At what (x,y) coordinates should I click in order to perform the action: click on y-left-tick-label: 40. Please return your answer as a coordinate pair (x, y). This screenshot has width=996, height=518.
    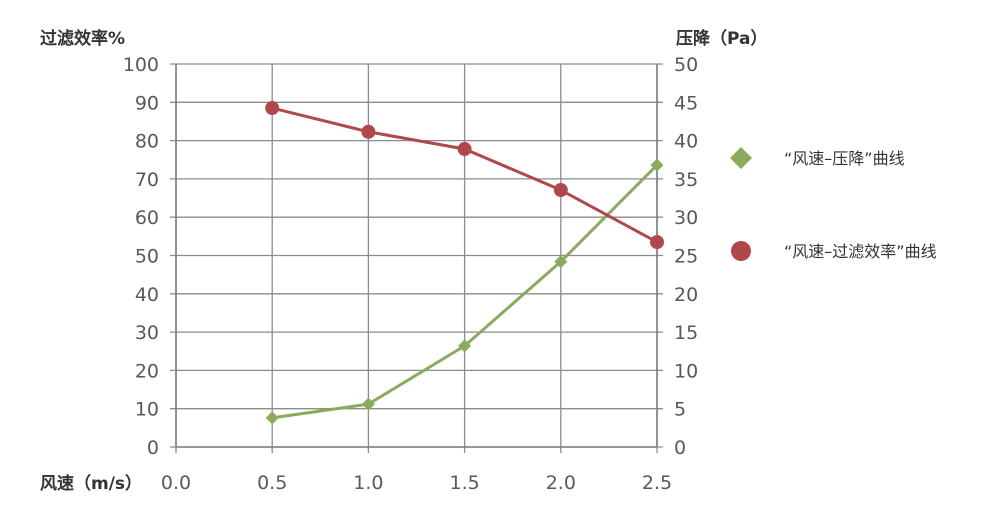
    Looking at the image, I should click on (147, 295).